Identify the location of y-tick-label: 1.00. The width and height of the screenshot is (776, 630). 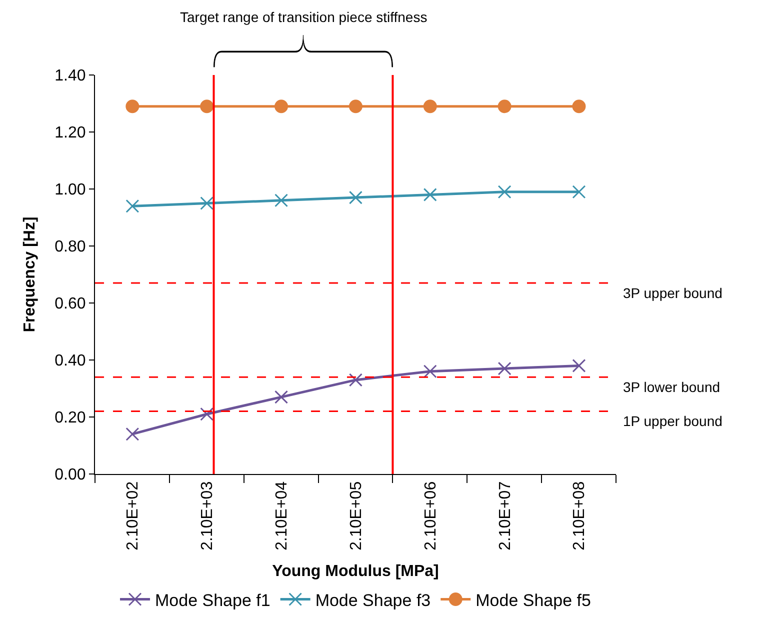
(70, 190).